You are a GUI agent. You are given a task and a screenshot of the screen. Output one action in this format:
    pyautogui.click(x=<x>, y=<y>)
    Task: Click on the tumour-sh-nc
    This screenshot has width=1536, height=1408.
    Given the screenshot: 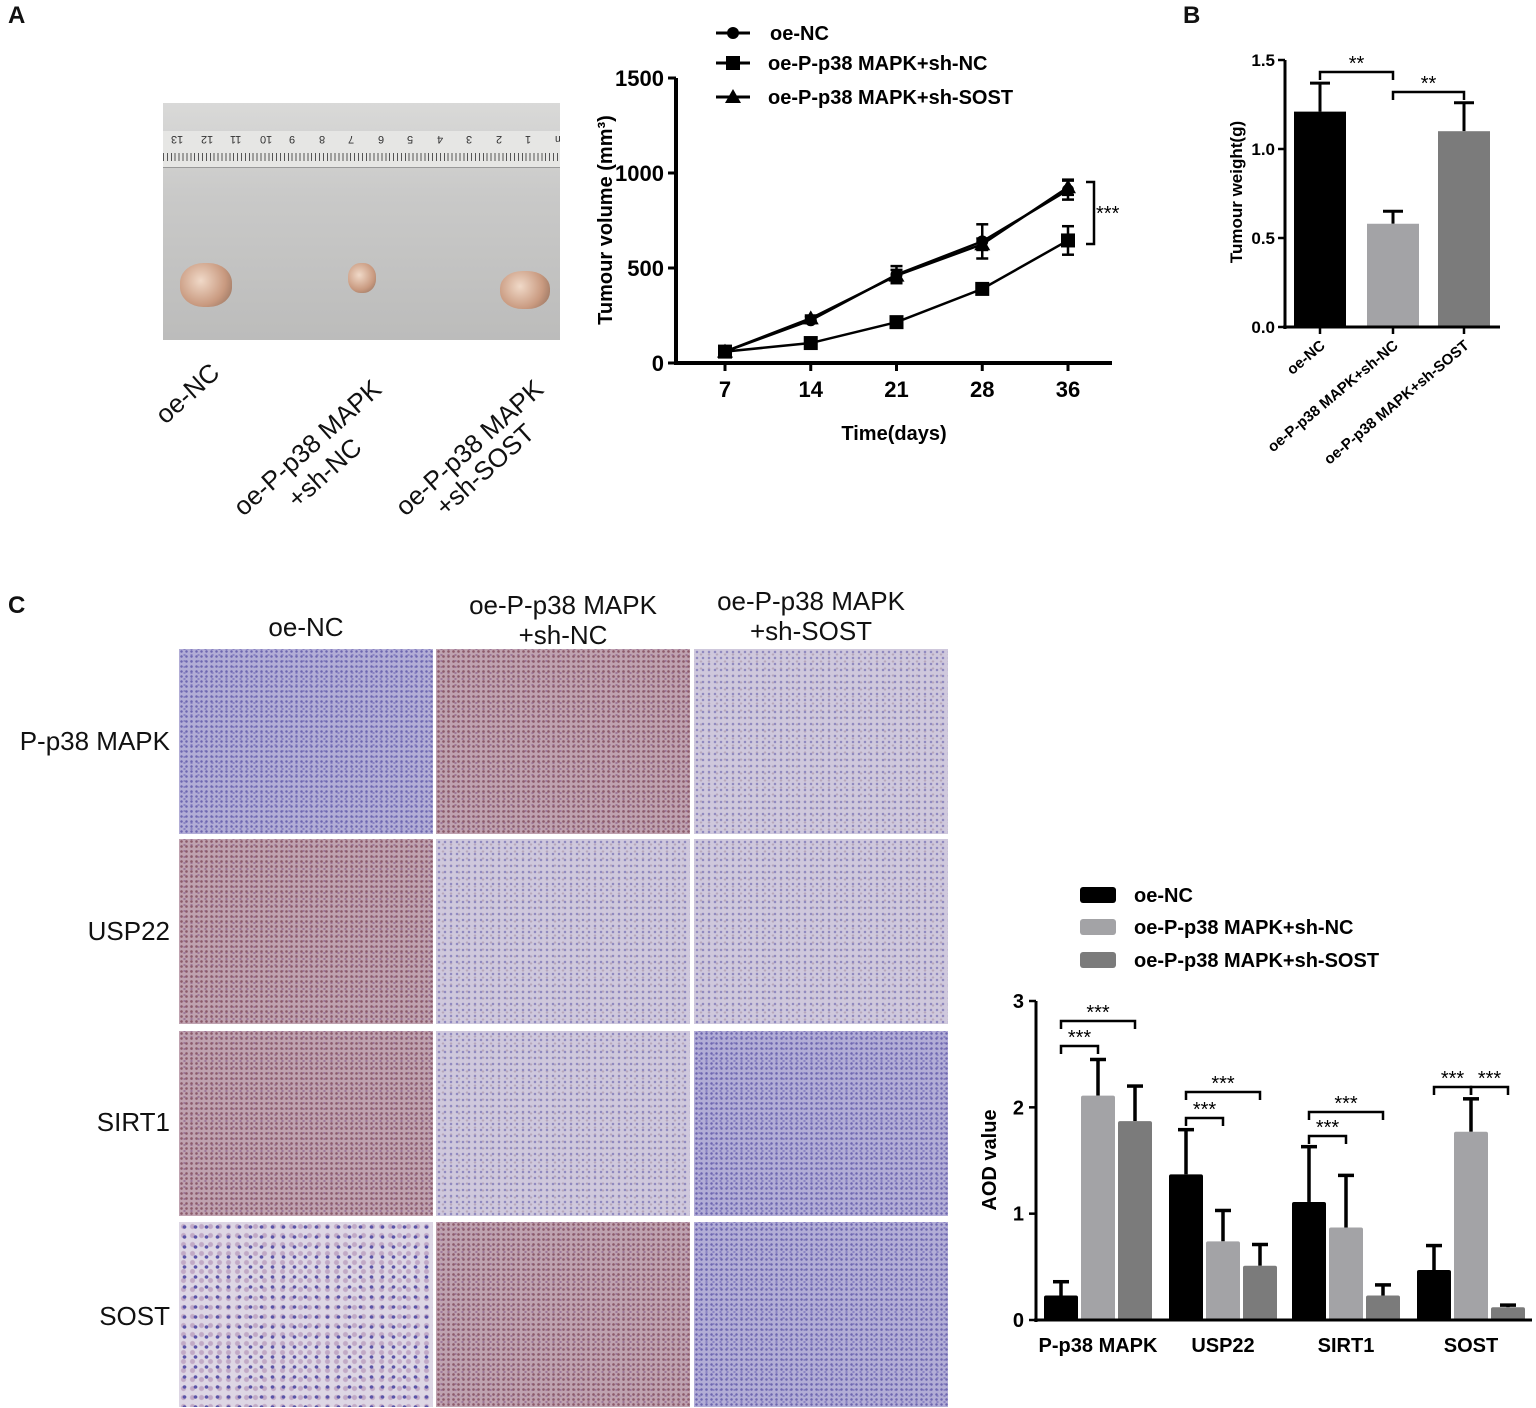 What is the action you would take?
    pyautogui.click(x=362, y=278)
    